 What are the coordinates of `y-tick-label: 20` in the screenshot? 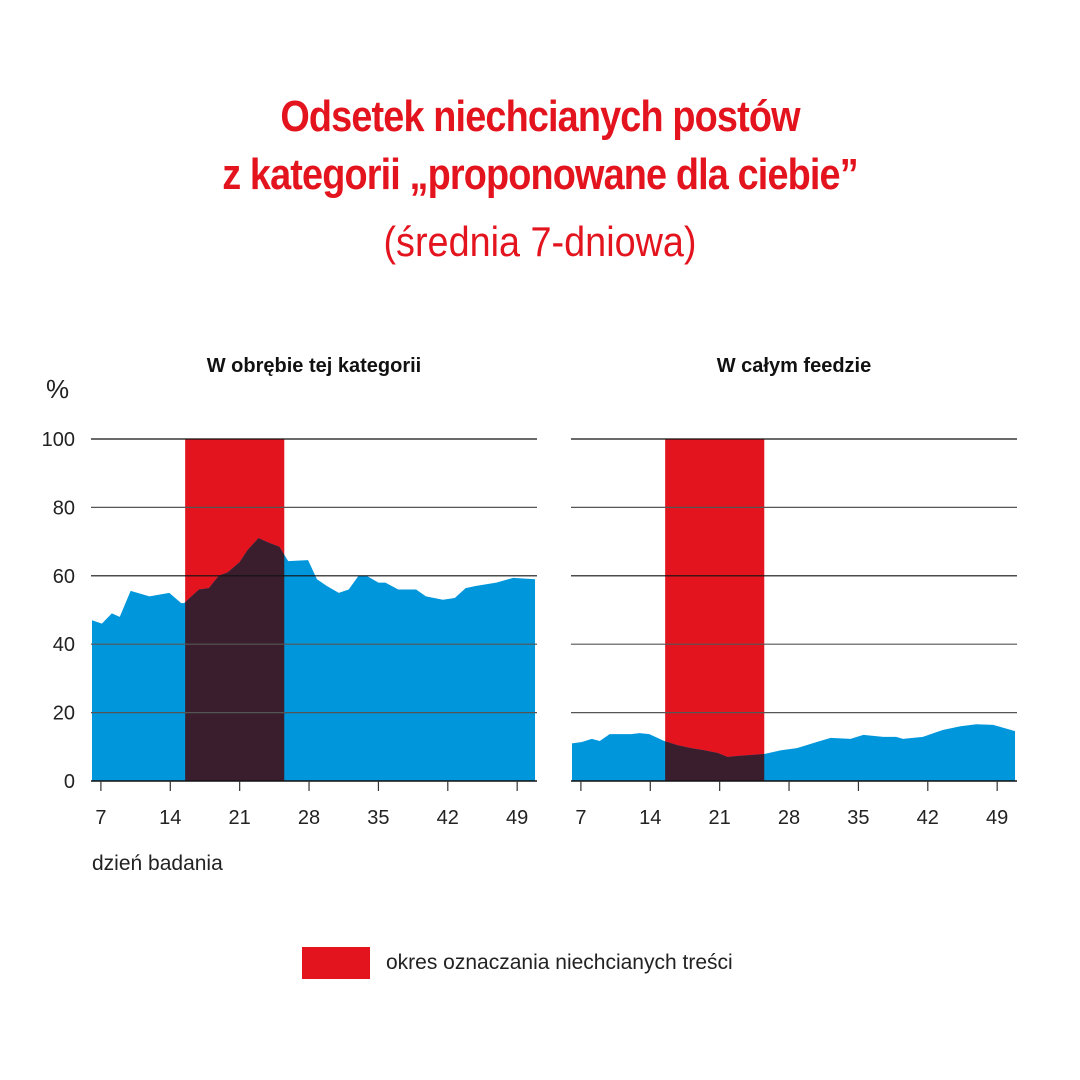 It's located at (64, 714).